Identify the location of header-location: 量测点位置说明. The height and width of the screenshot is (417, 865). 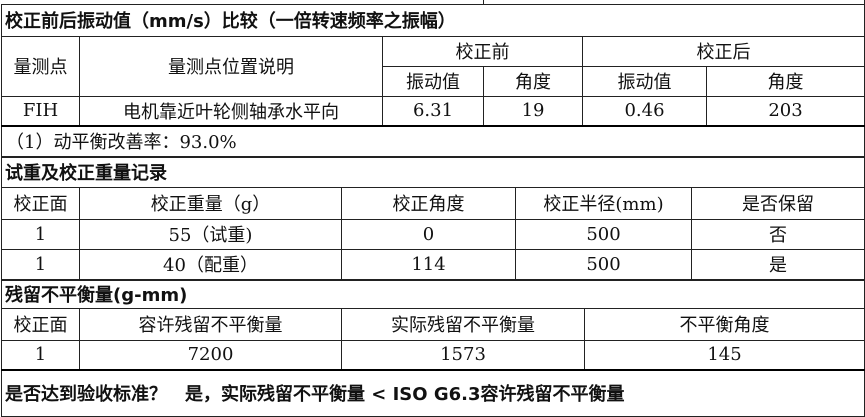
(231, 66).